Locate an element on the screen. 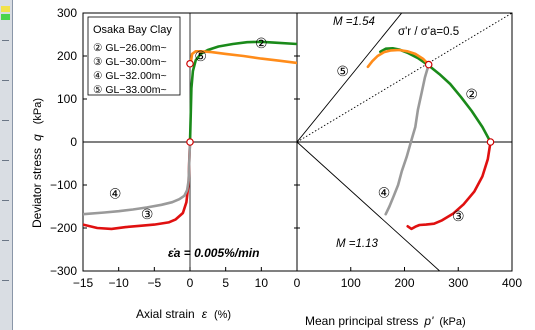 The image size is (535, 330). legend-entry: ③ GL−30.00m~ is located at coordinates (130, 62).